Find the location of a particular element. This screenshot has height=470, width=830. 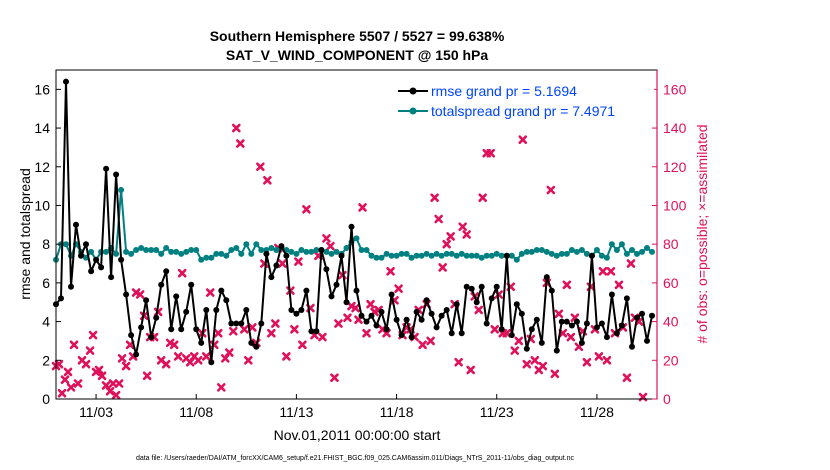

x-tick-label: 11/13 is located at coordinates (296, 412).